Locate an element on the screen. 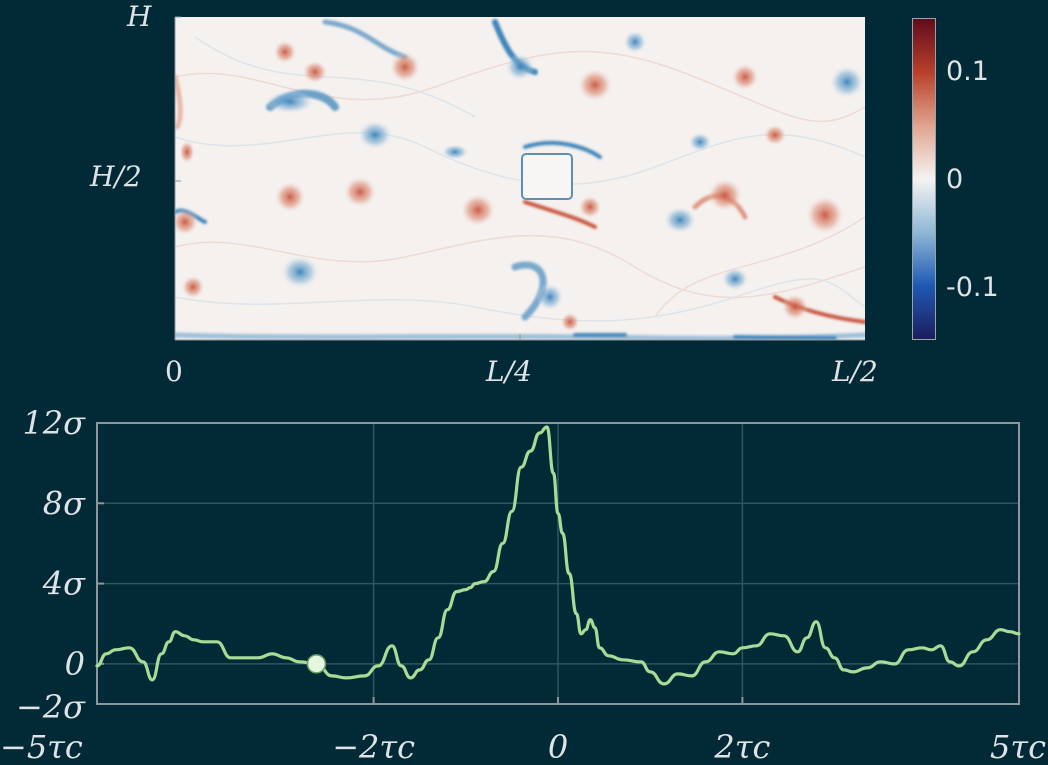 The image size is (1048, 765). y-tick-label: 0 is located at coordinates (75, 664).